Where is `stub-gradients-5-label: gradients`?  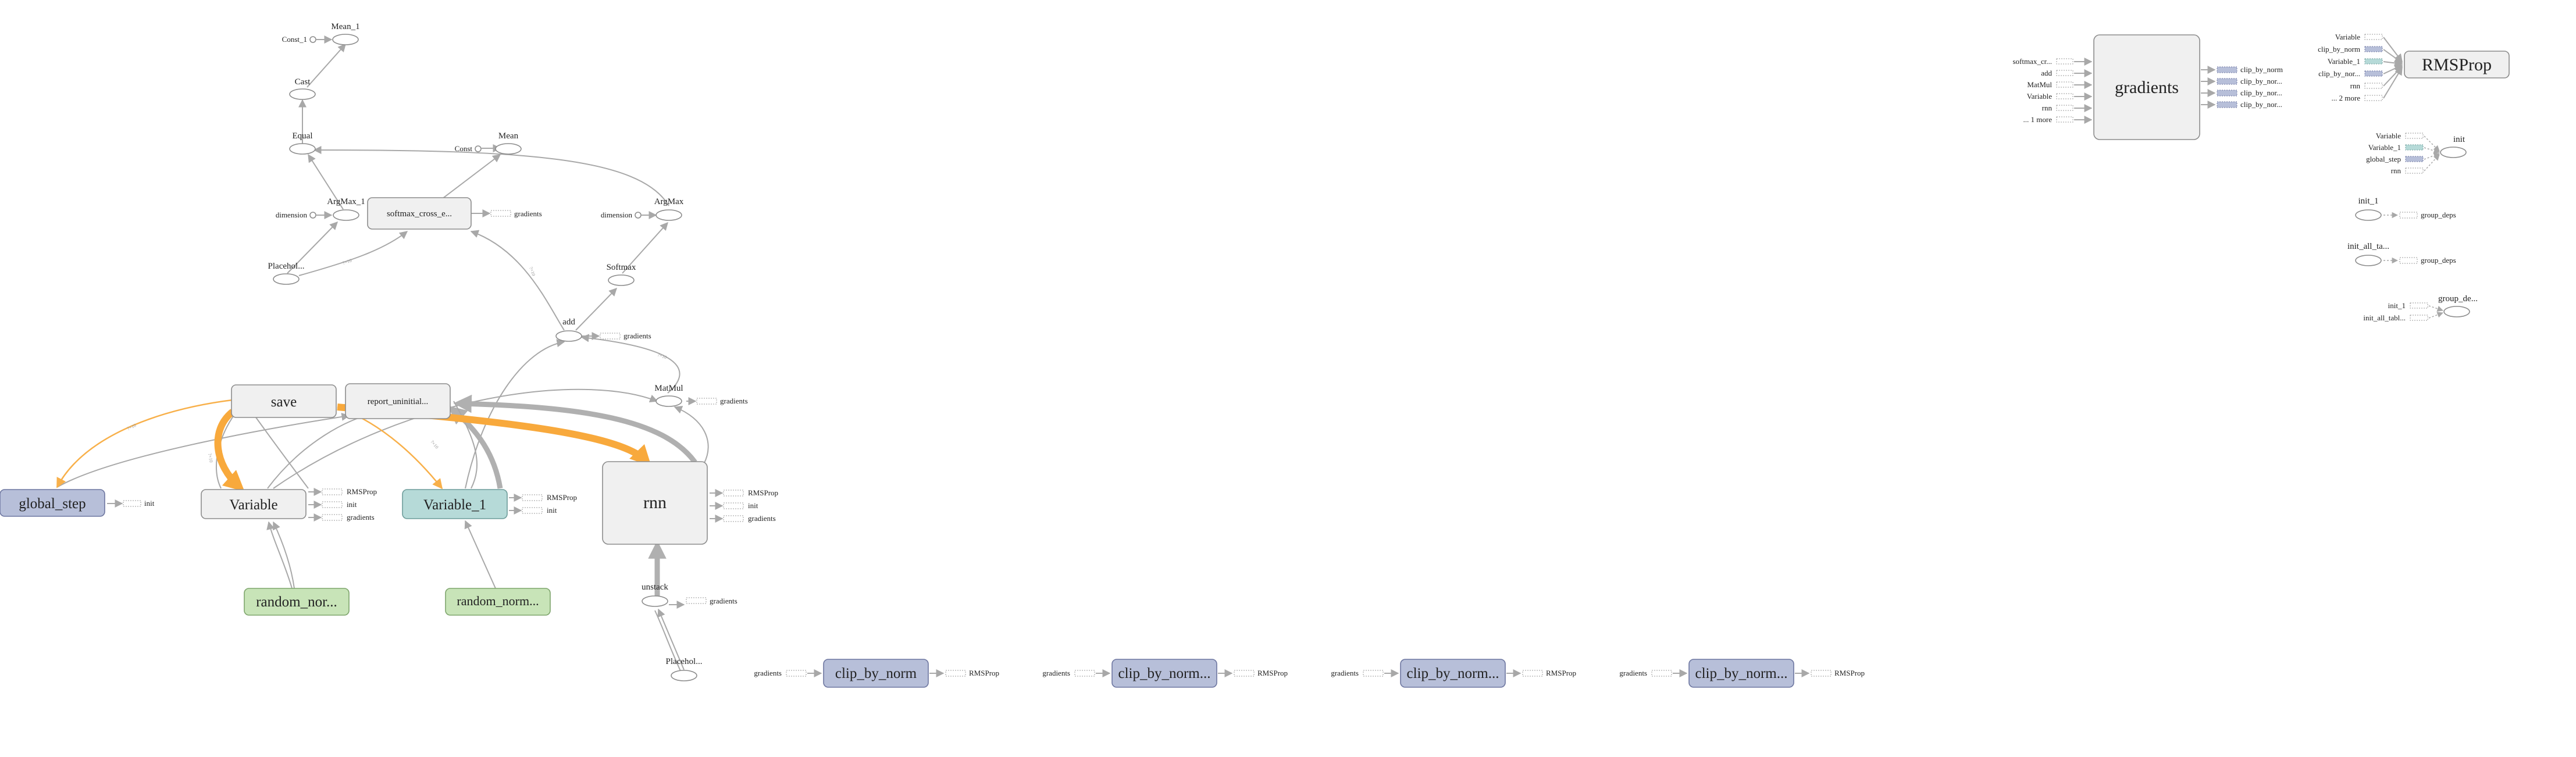 stub-gradients-5-label: gradients is located at coordinates (762, 519).